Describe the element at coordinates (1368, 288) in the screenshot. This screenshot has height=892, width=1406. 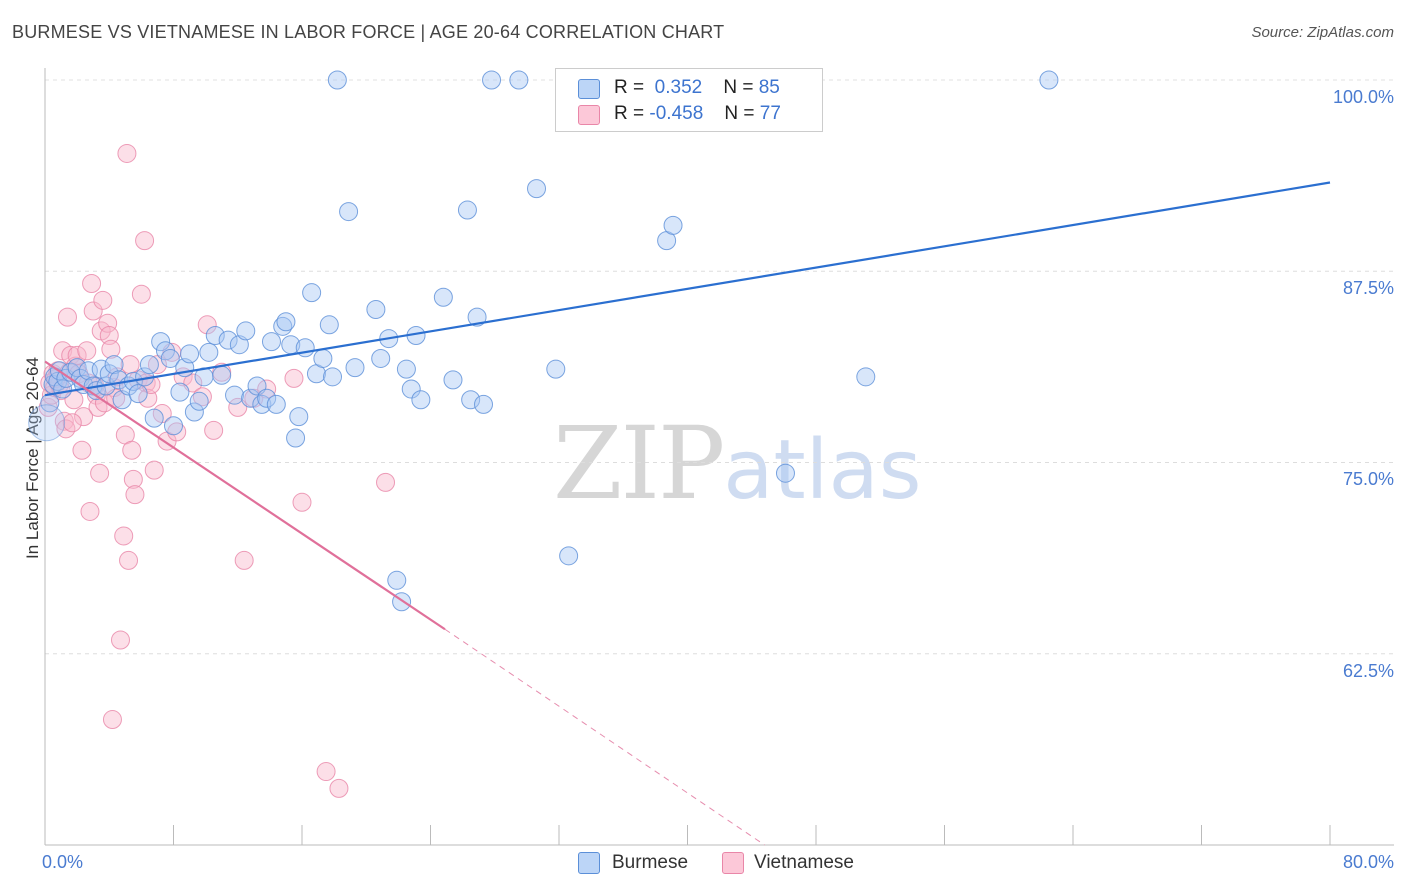
I see `y-tick-label: 87.5%` at that location.